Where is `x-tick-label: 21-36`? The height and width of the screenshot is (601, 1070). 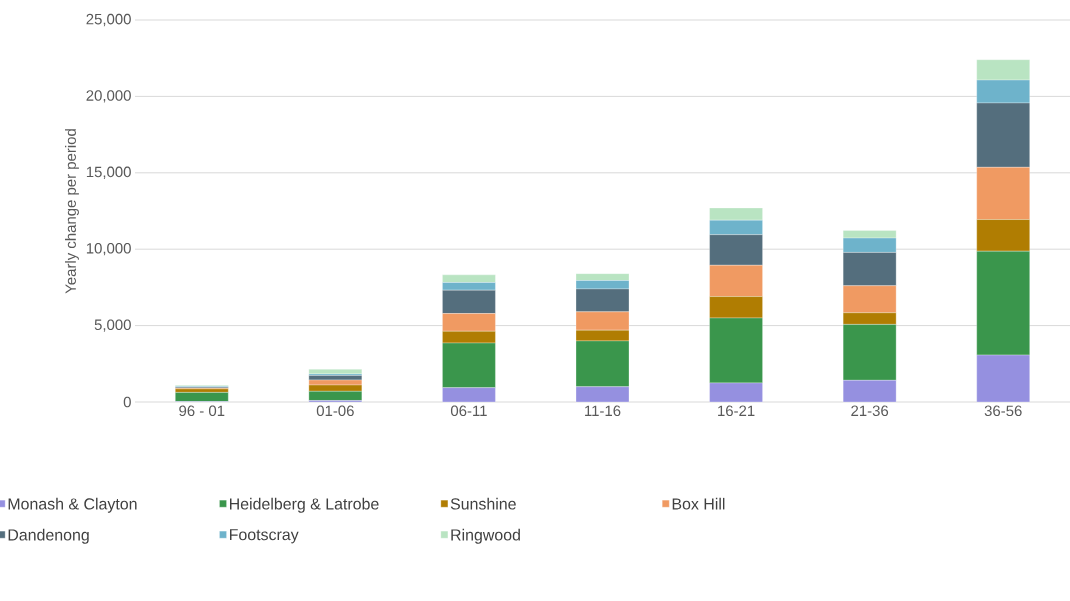
x-tick-label: 21-36 is located at coordinates (870, 411).